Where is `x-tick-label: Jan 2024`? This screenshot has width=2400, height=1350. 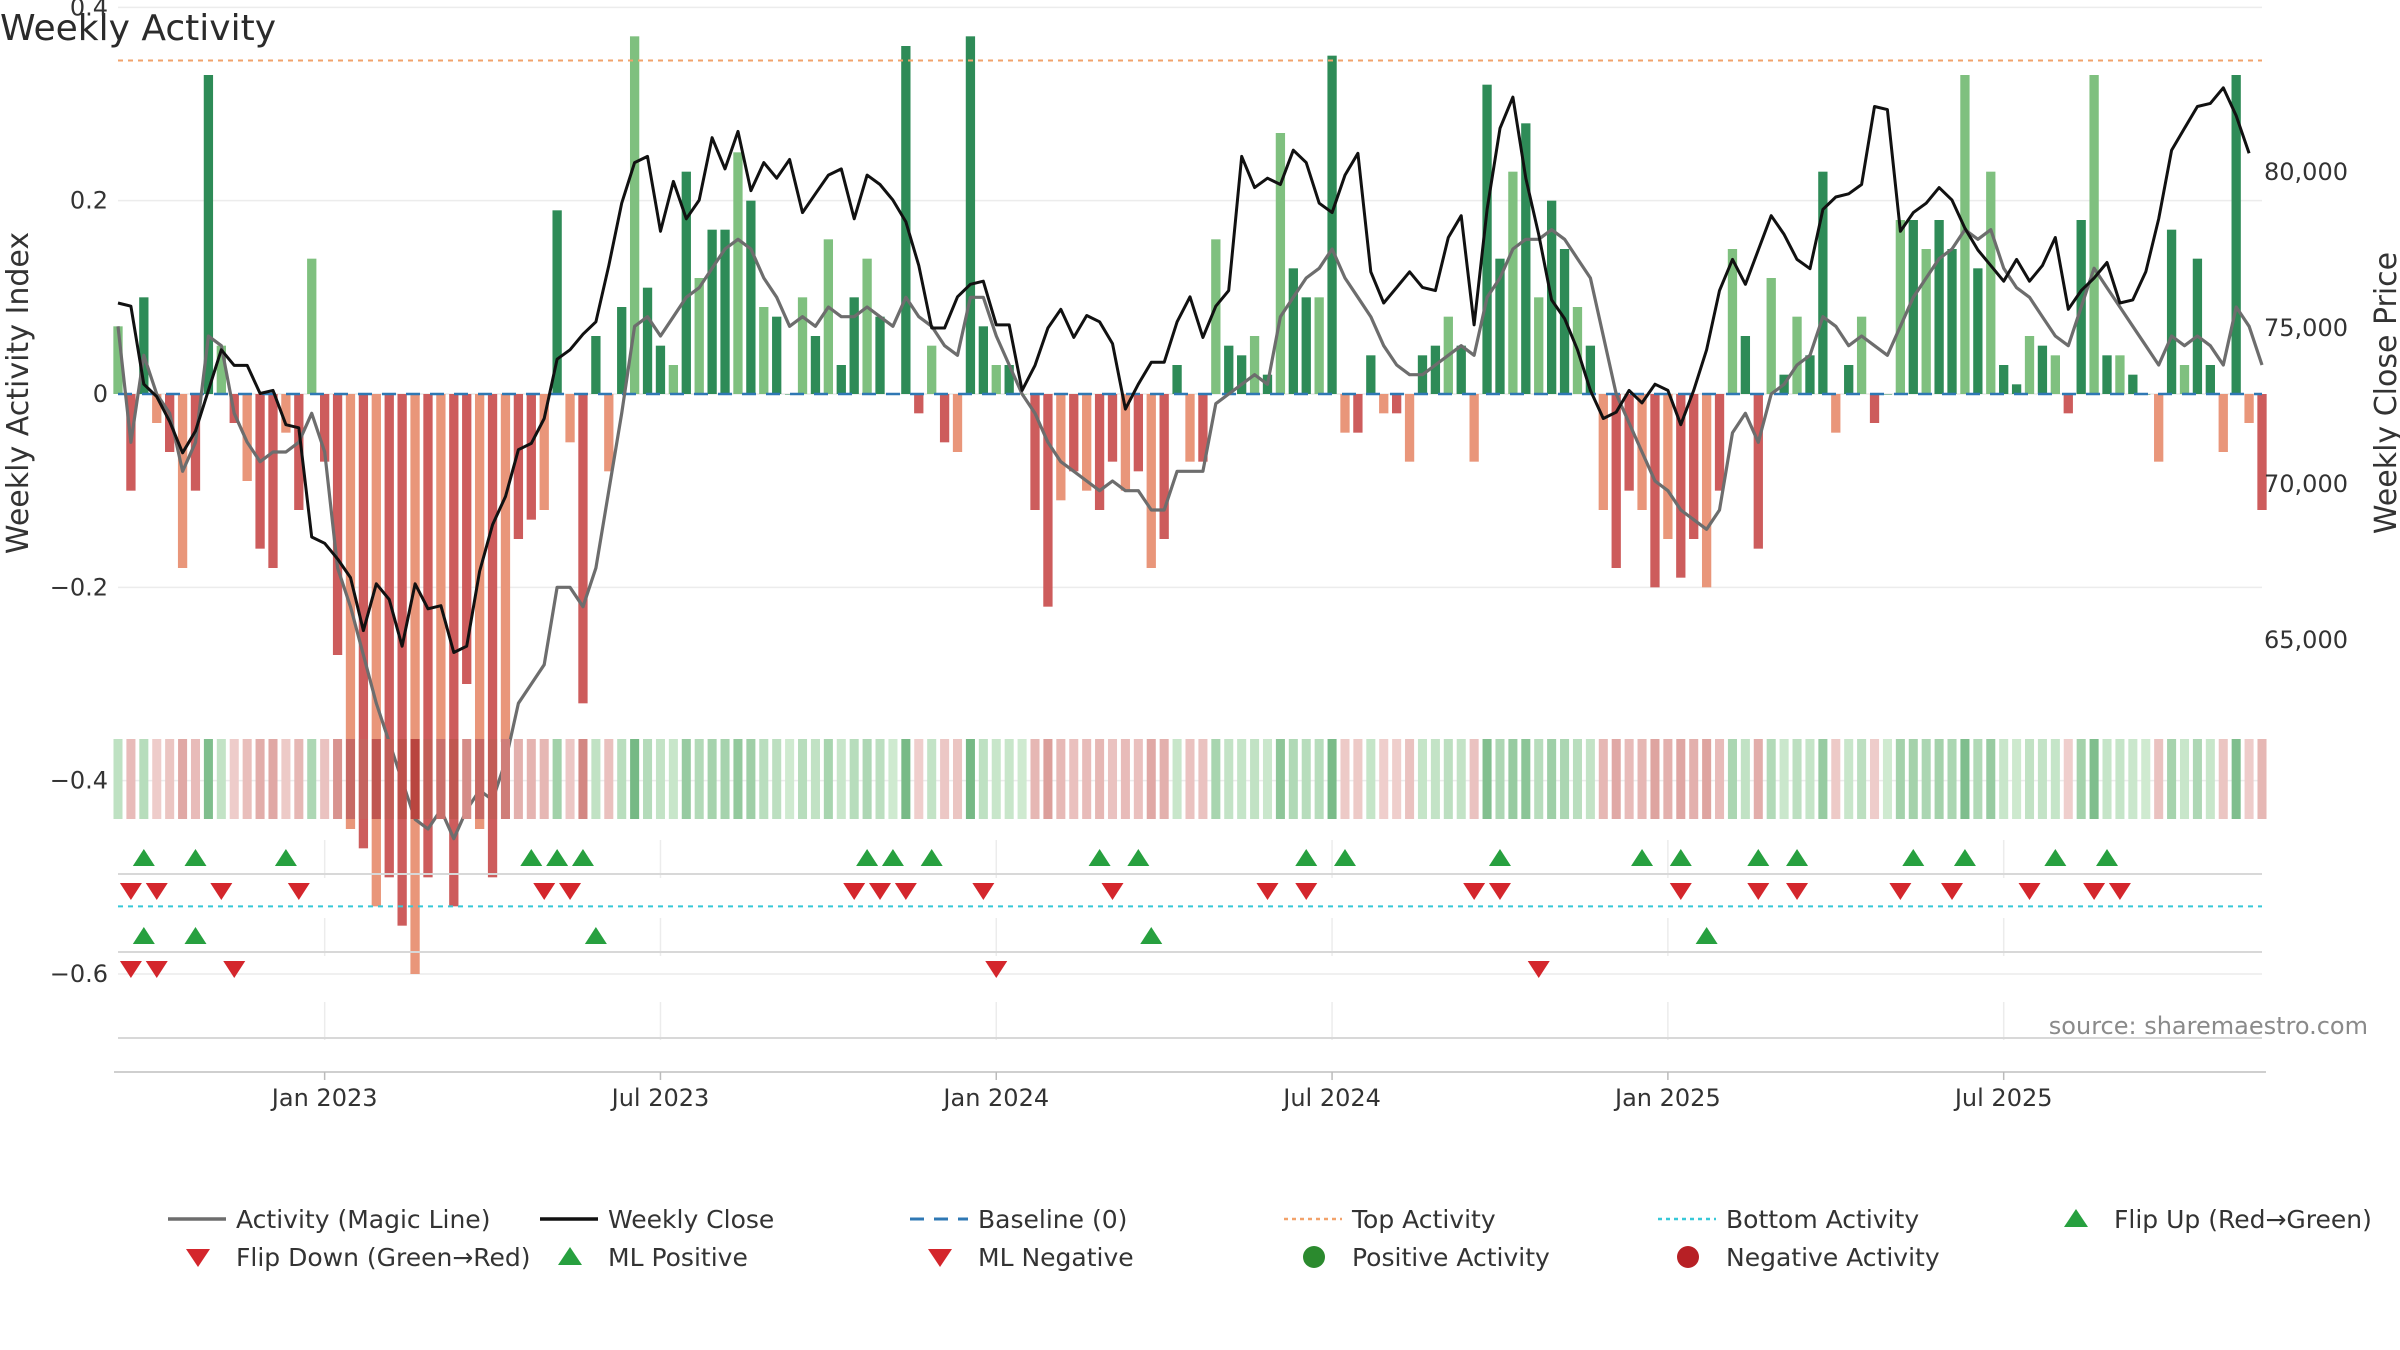 x-tick-label: Jan 2024 is located at coordinates (995, 1098).